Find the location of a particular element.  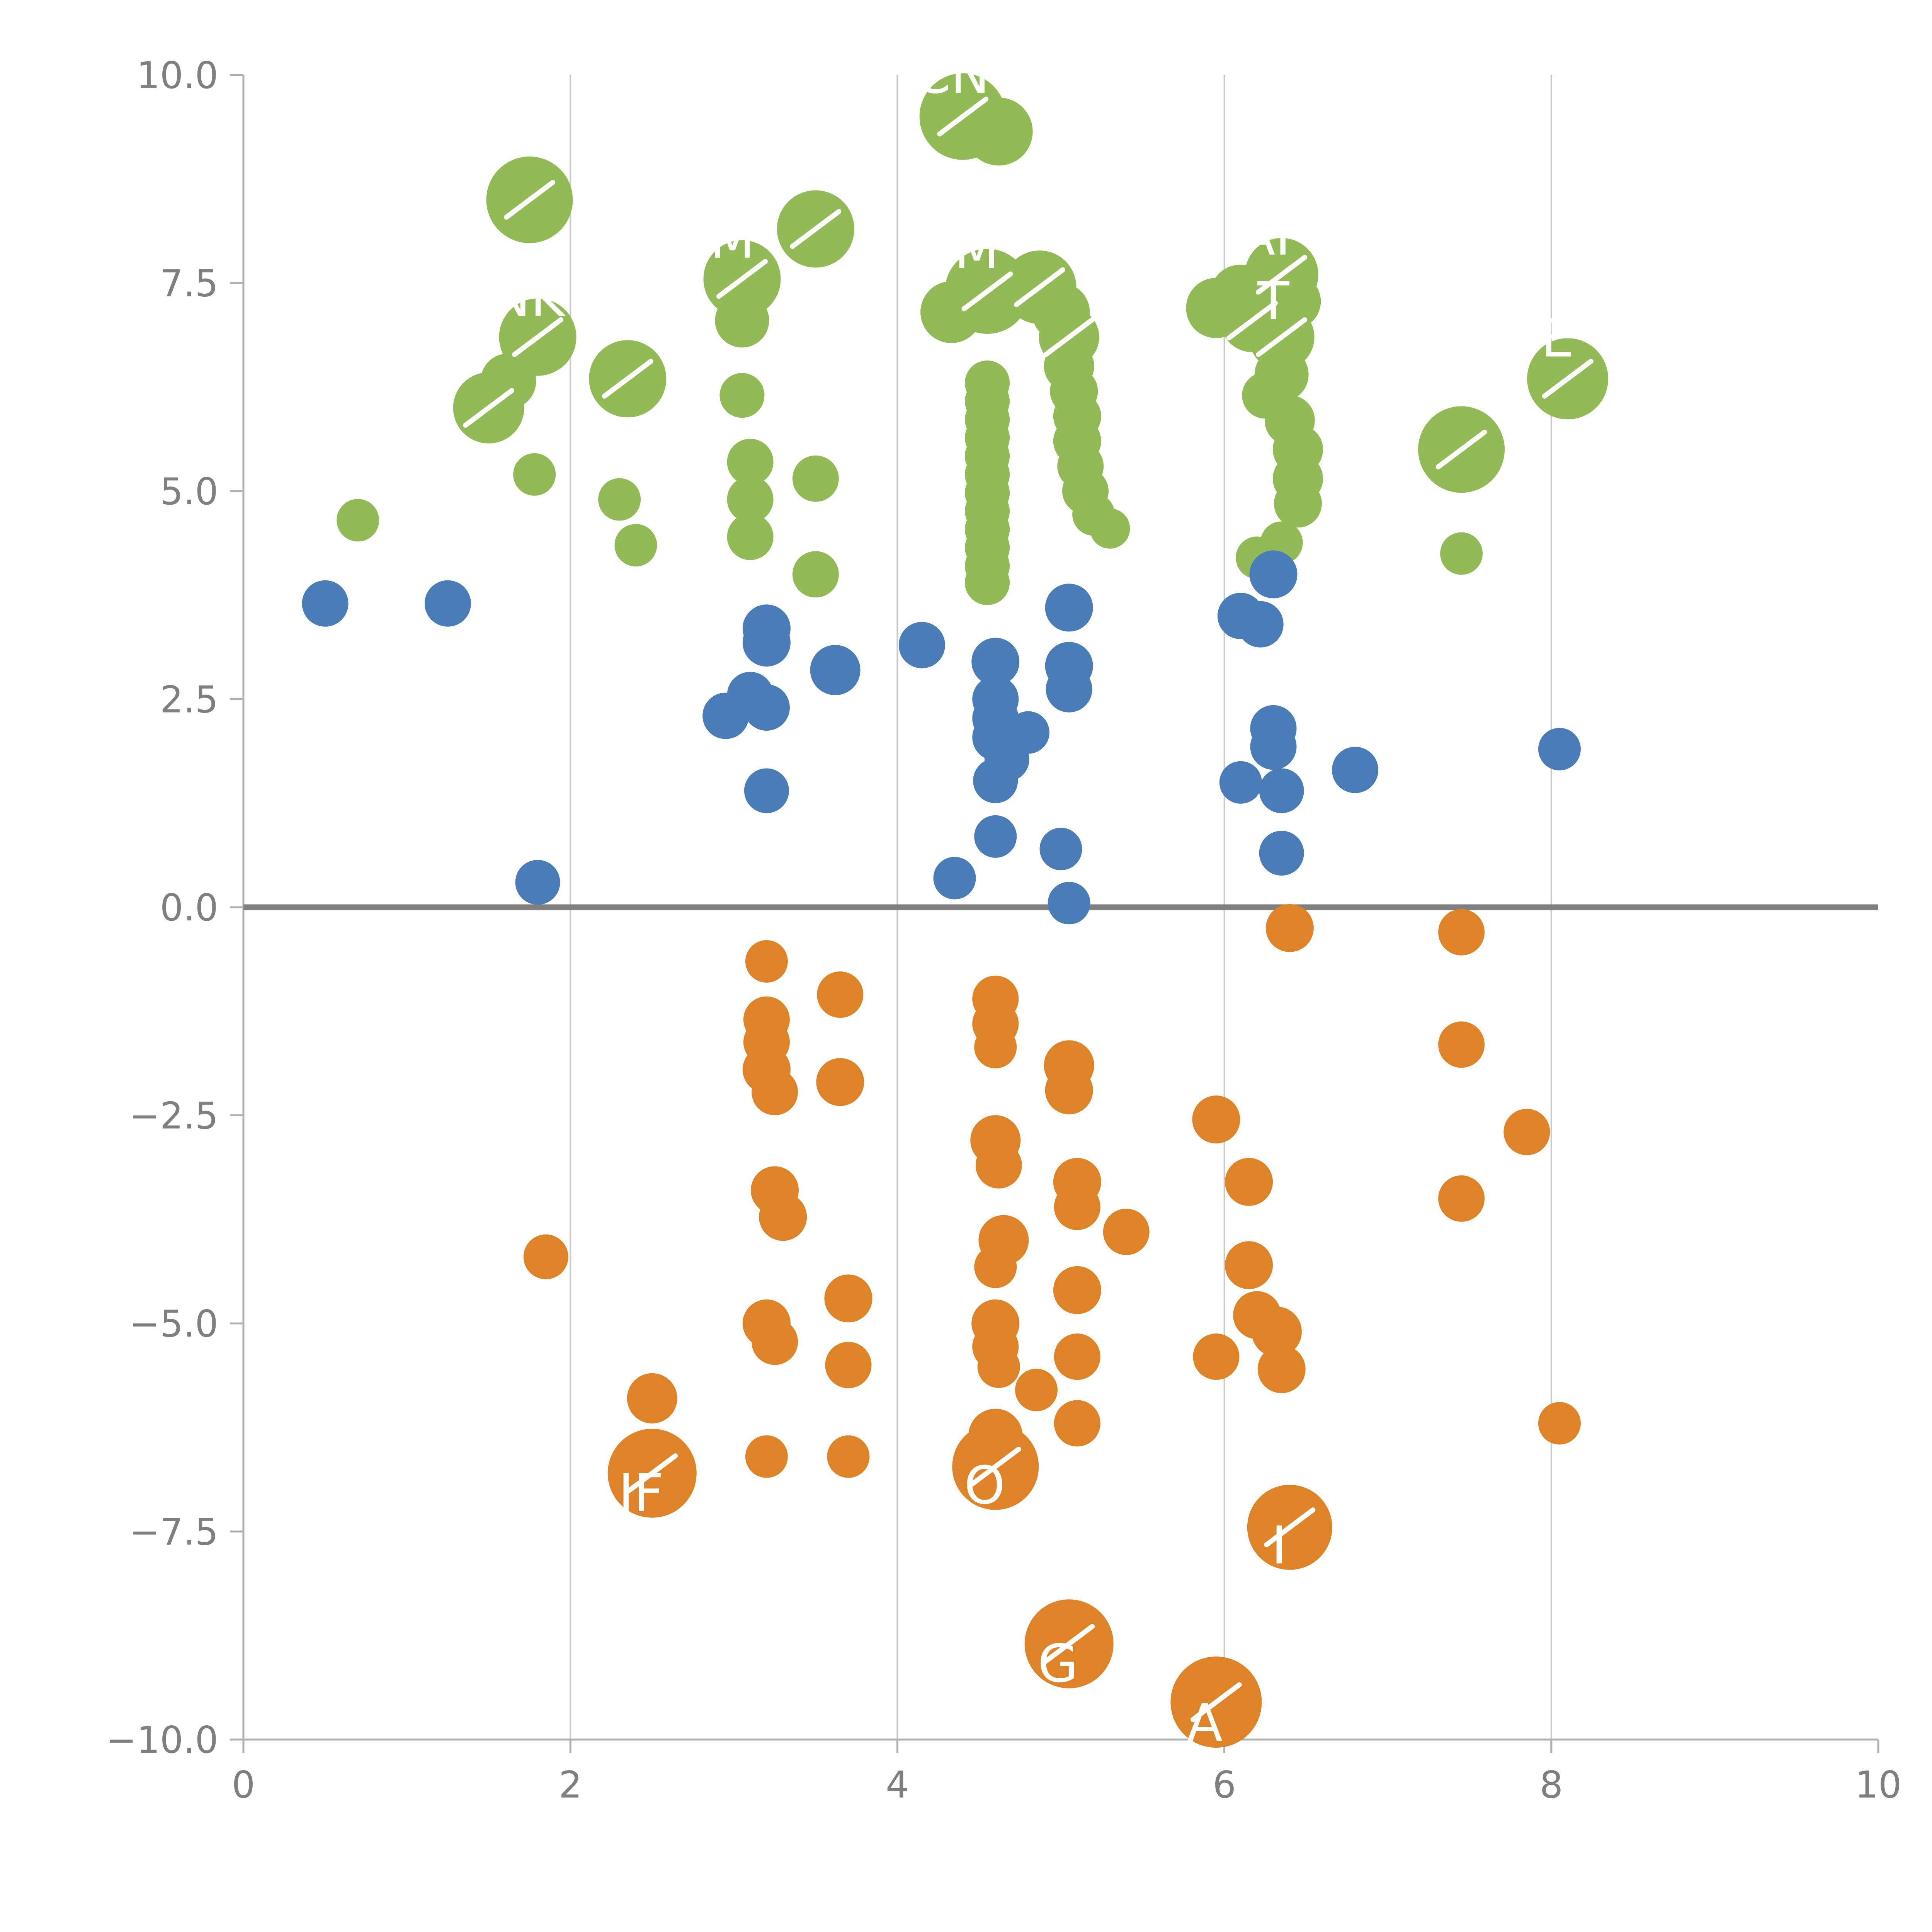

point-label: G is located at coordinates (1058, 1664).